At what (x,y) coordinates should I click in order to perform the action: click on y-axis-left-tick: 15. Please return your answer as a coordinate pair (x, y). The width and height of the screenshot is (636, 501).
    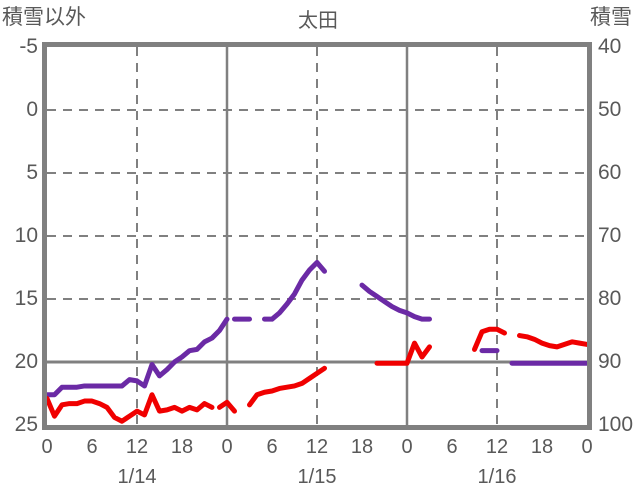
    Looking at the image, I should click on (26, 298).